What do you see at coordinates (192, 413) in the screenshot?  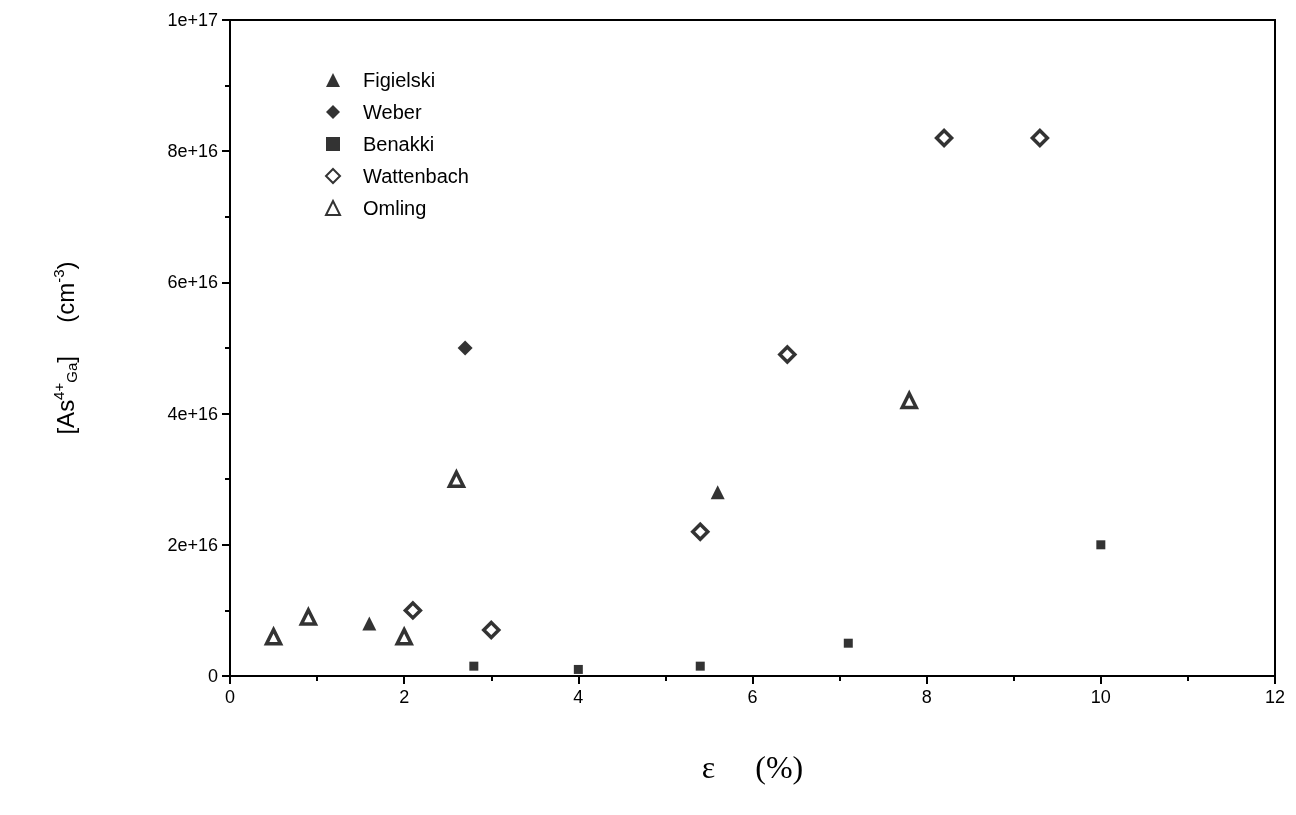 I see `y-tick-label: 4e+16` at bounding box center [192, 413].